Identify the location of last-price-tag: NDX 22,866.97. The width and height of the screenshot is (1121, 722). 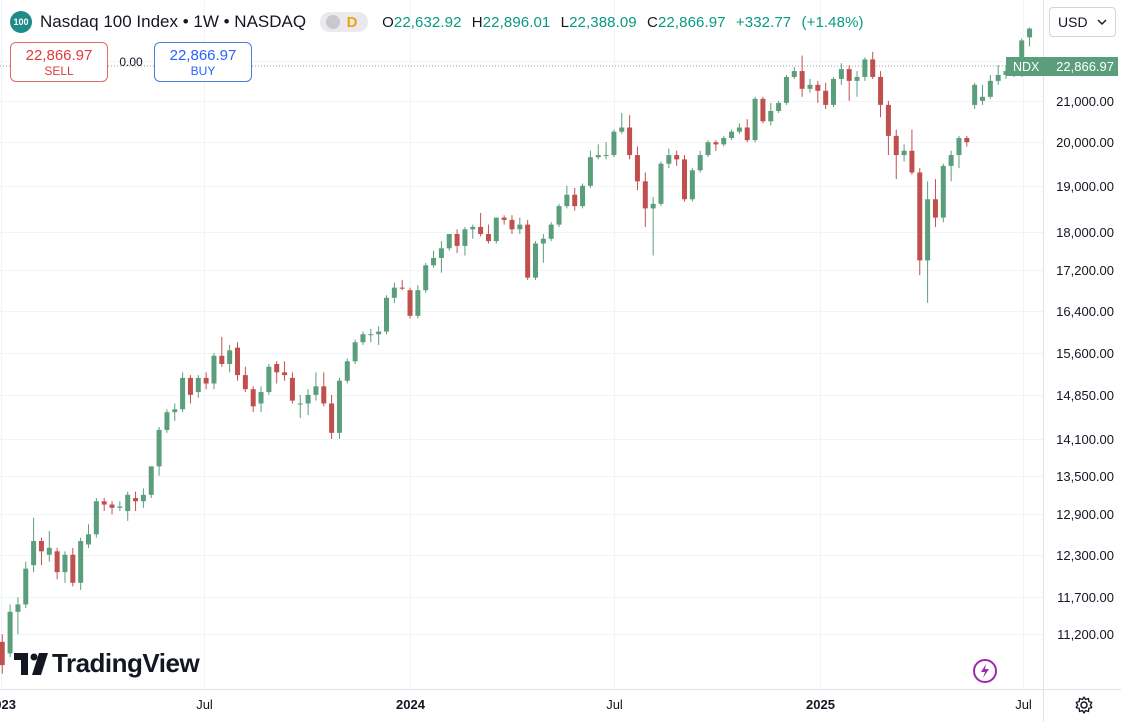
(1062, 66).